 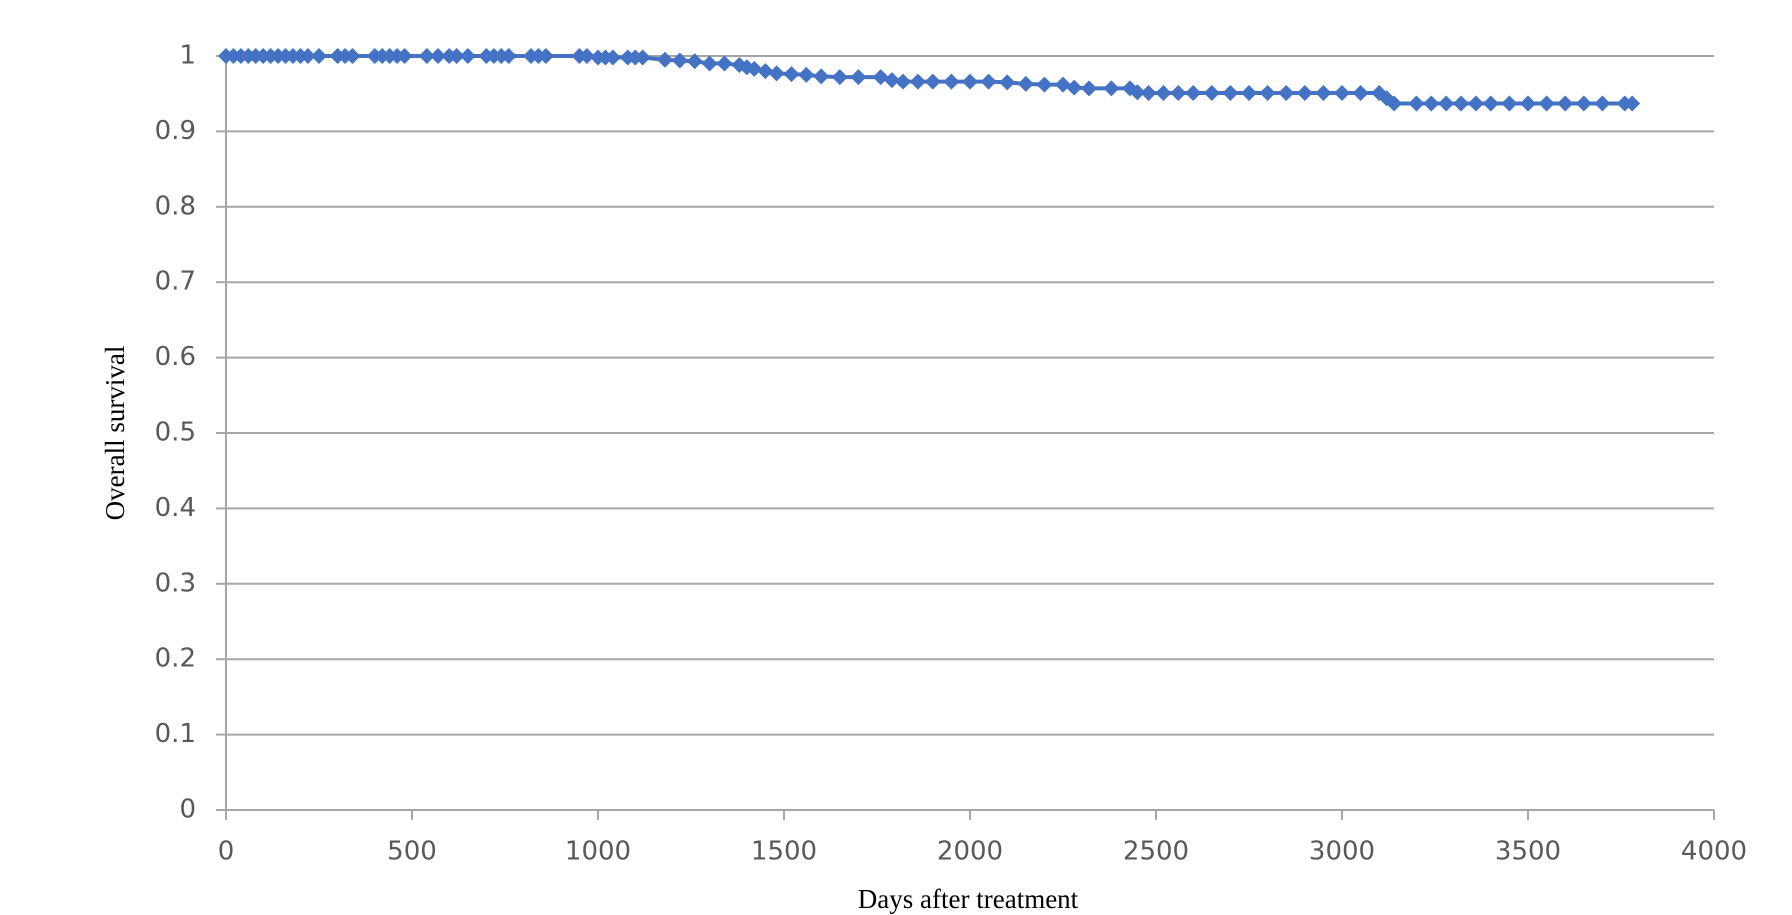 I want to click on y-tick-label: 0.7, so click(x=175, y=282).